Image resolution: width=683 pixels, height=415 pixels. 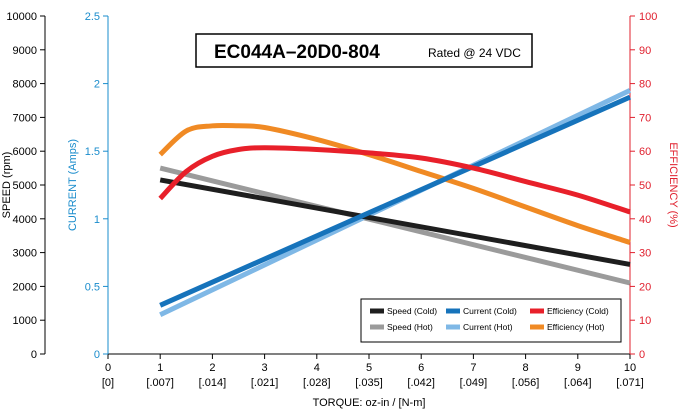 I want to click on x-tick-label: 7, so click(x=473, y=368).